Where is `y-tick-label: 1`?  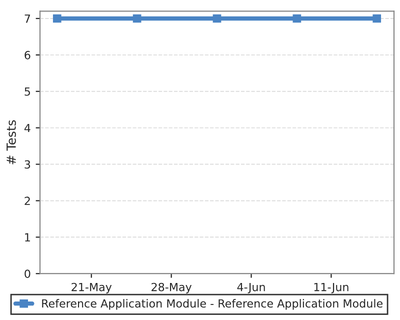 y-tick-label: 1 is located at coordinates (27, 237).